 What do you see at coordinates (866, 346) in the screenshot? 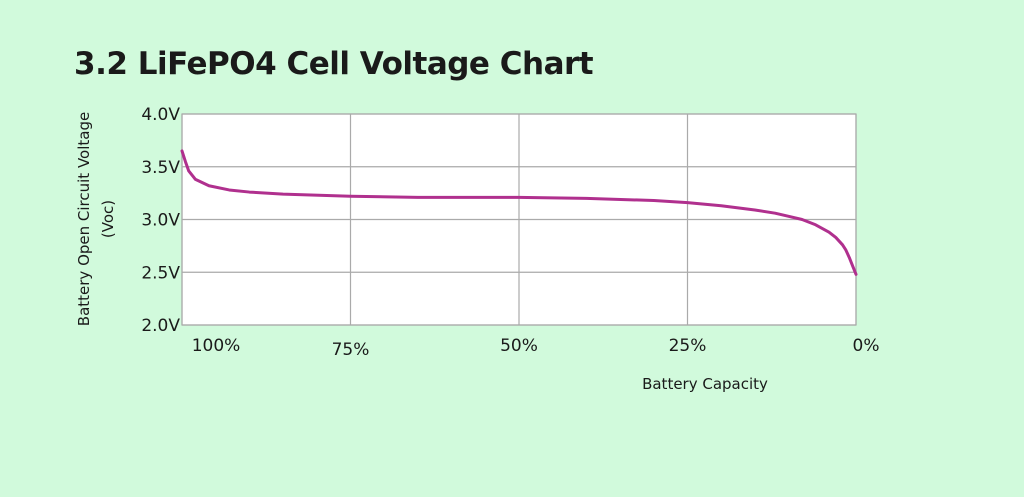
I see `x-tick-label: 0%` at bounding box center [866, 346].